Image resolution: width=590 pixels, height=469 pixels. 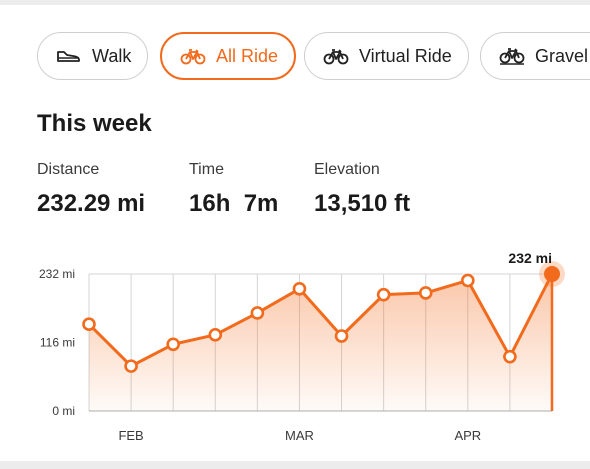 What do you see at coordinates (206, 169) in the screenshot?
I see `time-label: Time` at bounding box center [206, 169].